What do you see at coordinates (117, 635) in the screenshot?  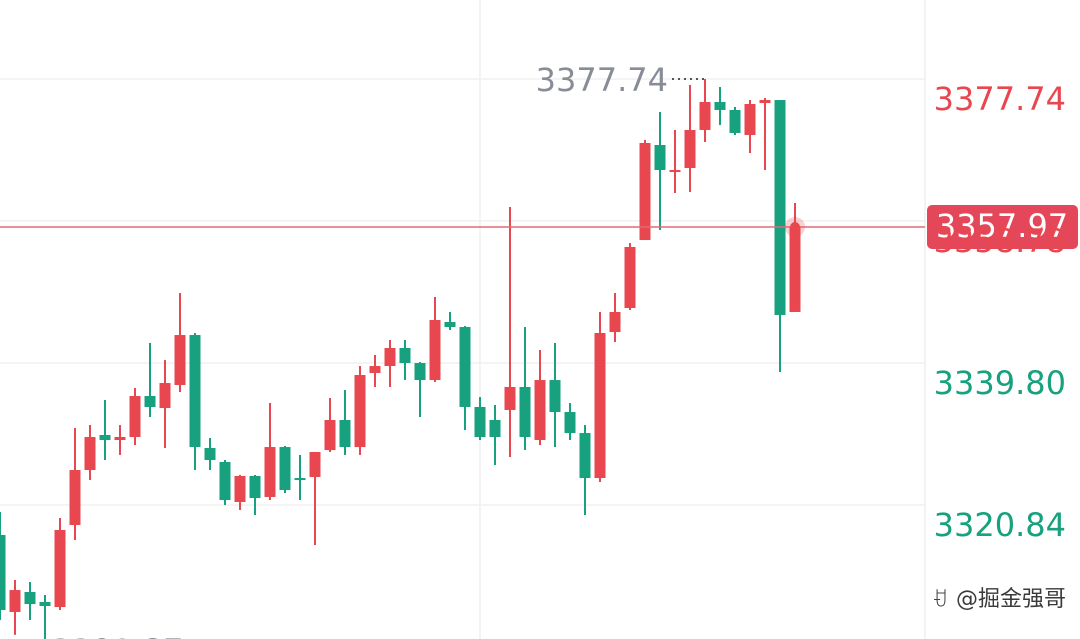 I see `low-label: 3301.87` at bounding box center [117, 635].